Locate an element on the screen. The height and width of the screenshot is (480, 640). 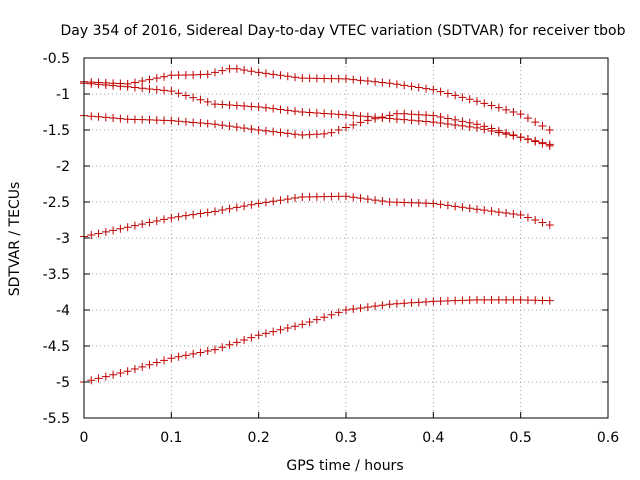
x-tick-label: 0.2 is located at coordinates (259, 438).